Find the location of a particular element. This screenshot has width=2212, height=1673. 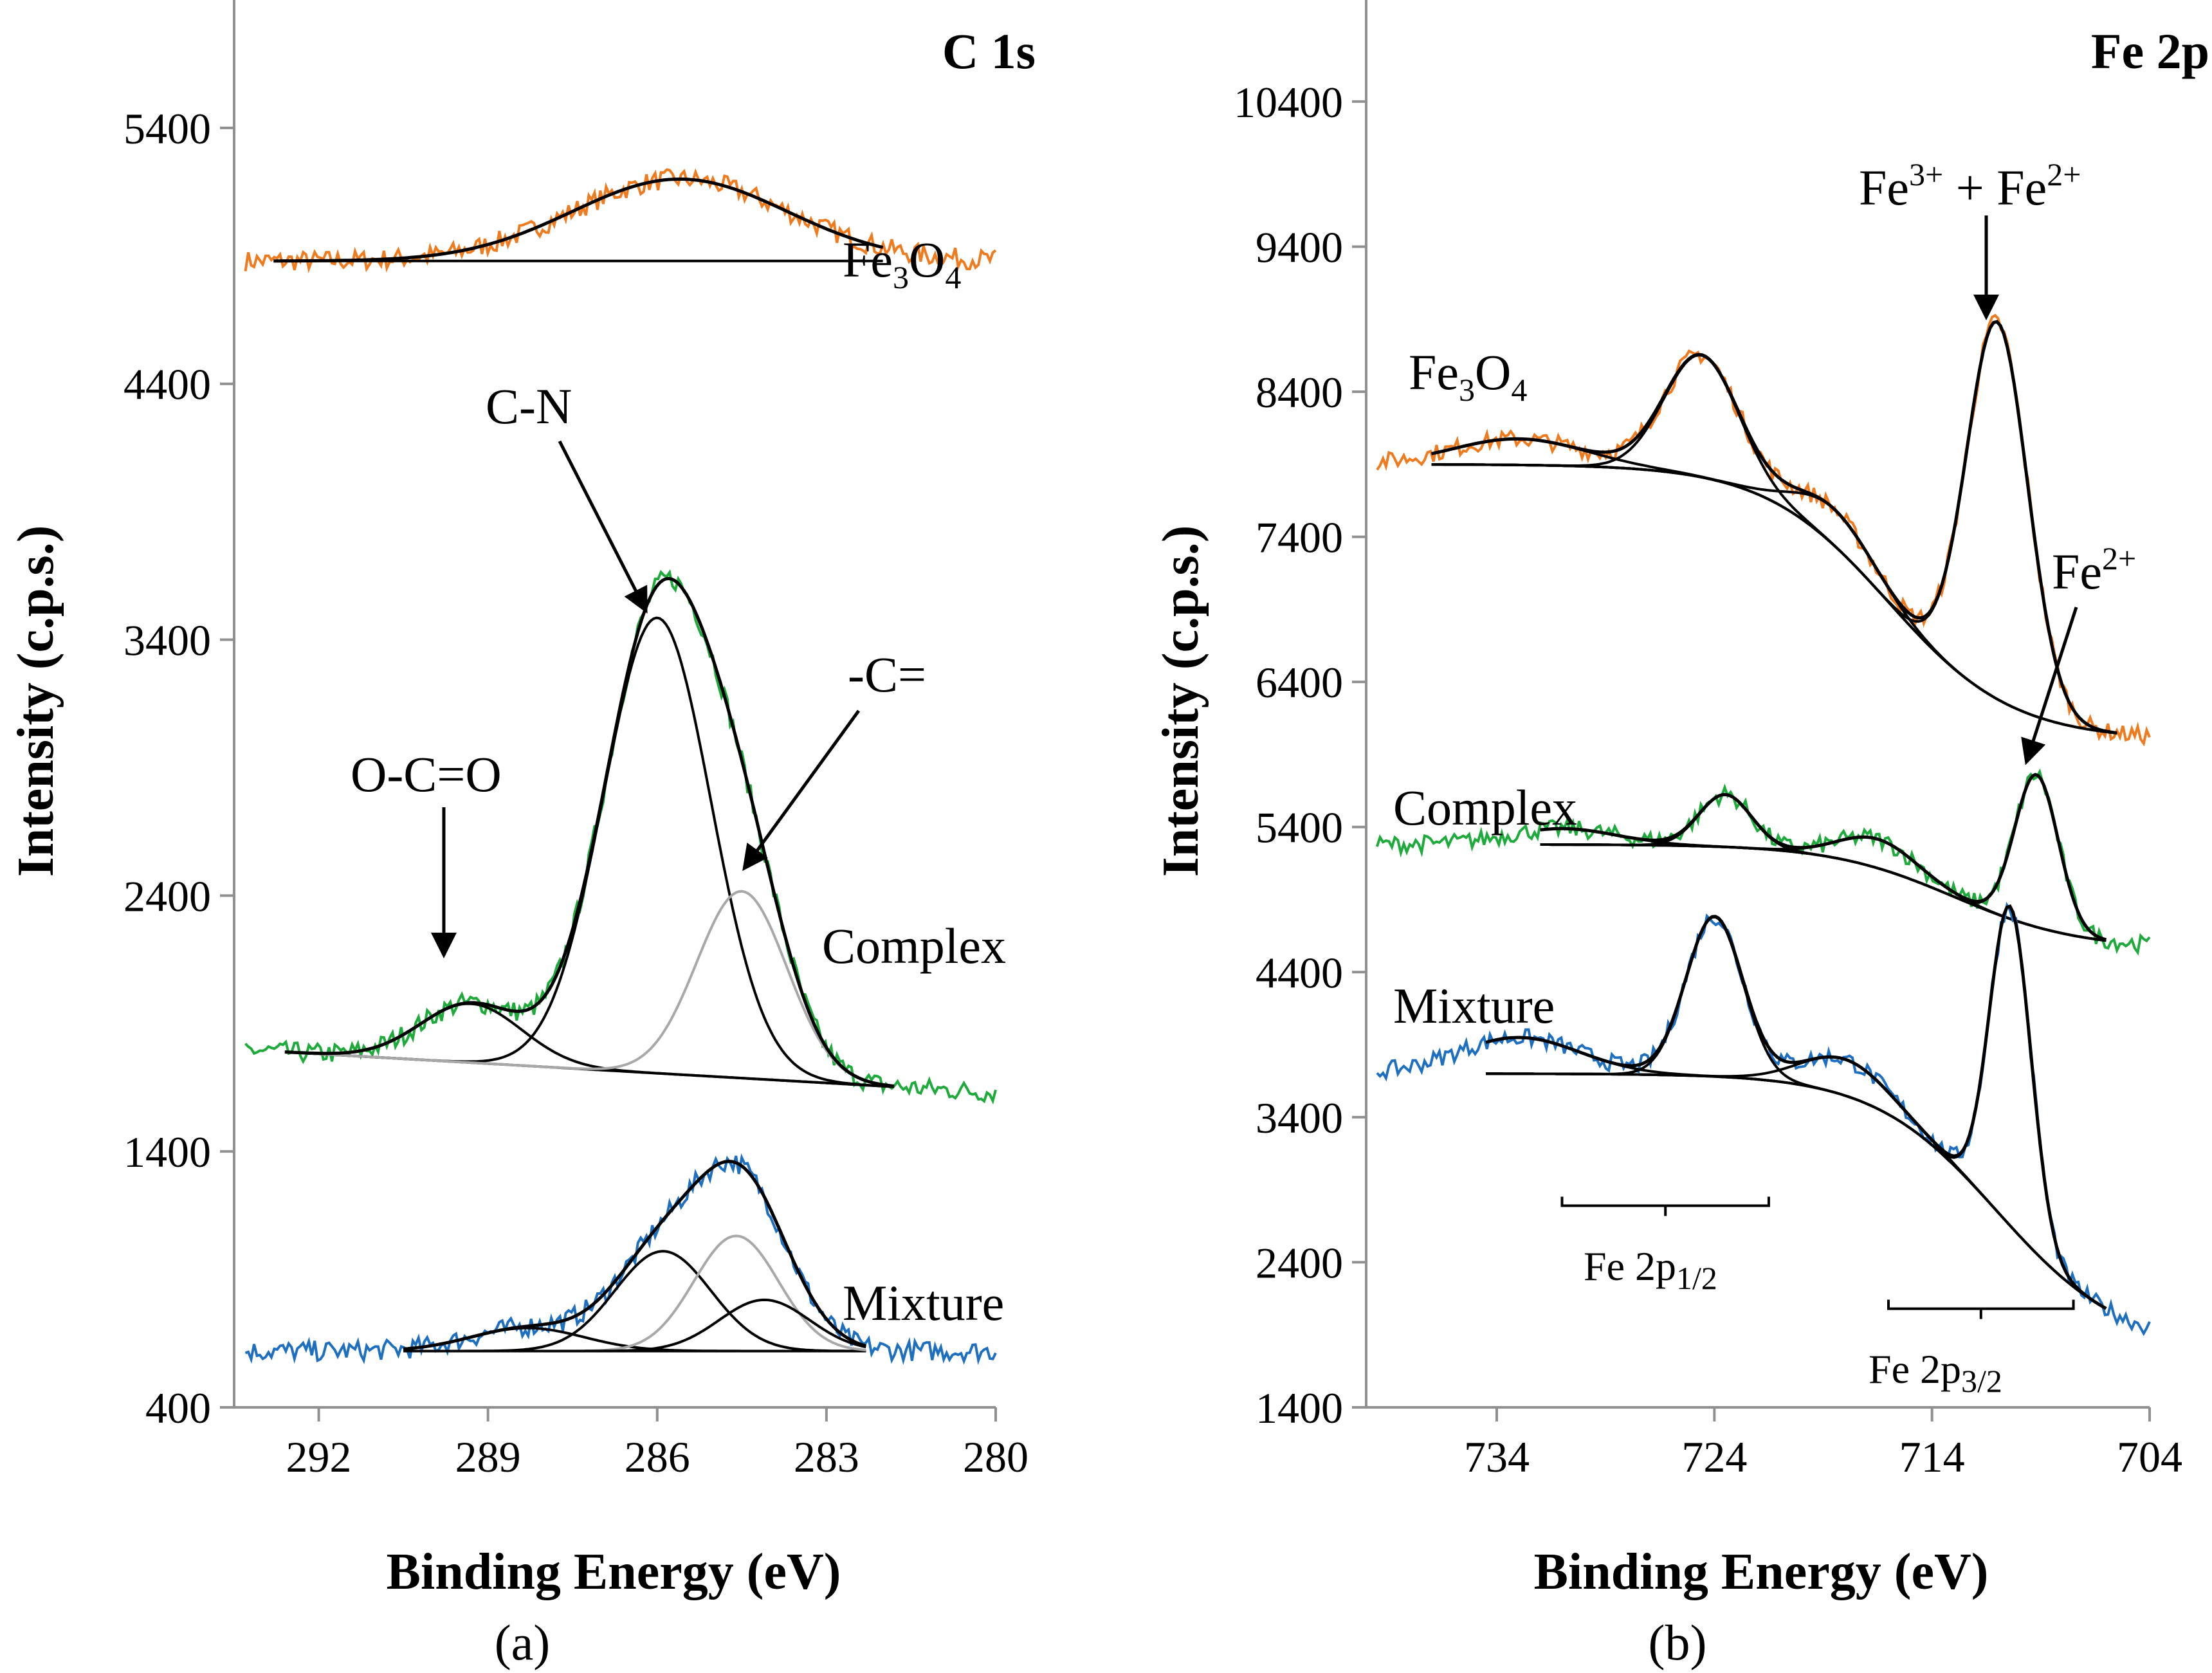

arrow-c-double is located at coordinates (802, 790).